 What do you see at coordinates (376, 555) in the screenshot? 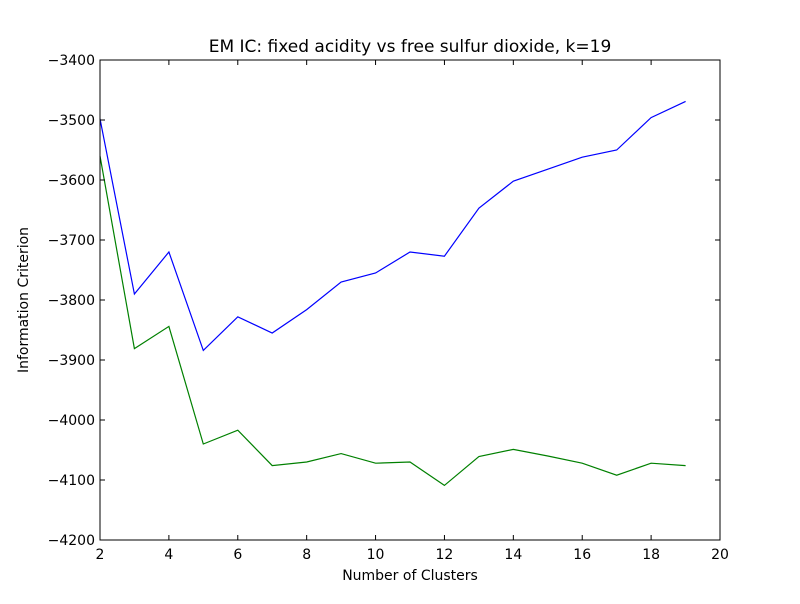
I see `x-tick-label: 10` at bounding box center [376, 555].